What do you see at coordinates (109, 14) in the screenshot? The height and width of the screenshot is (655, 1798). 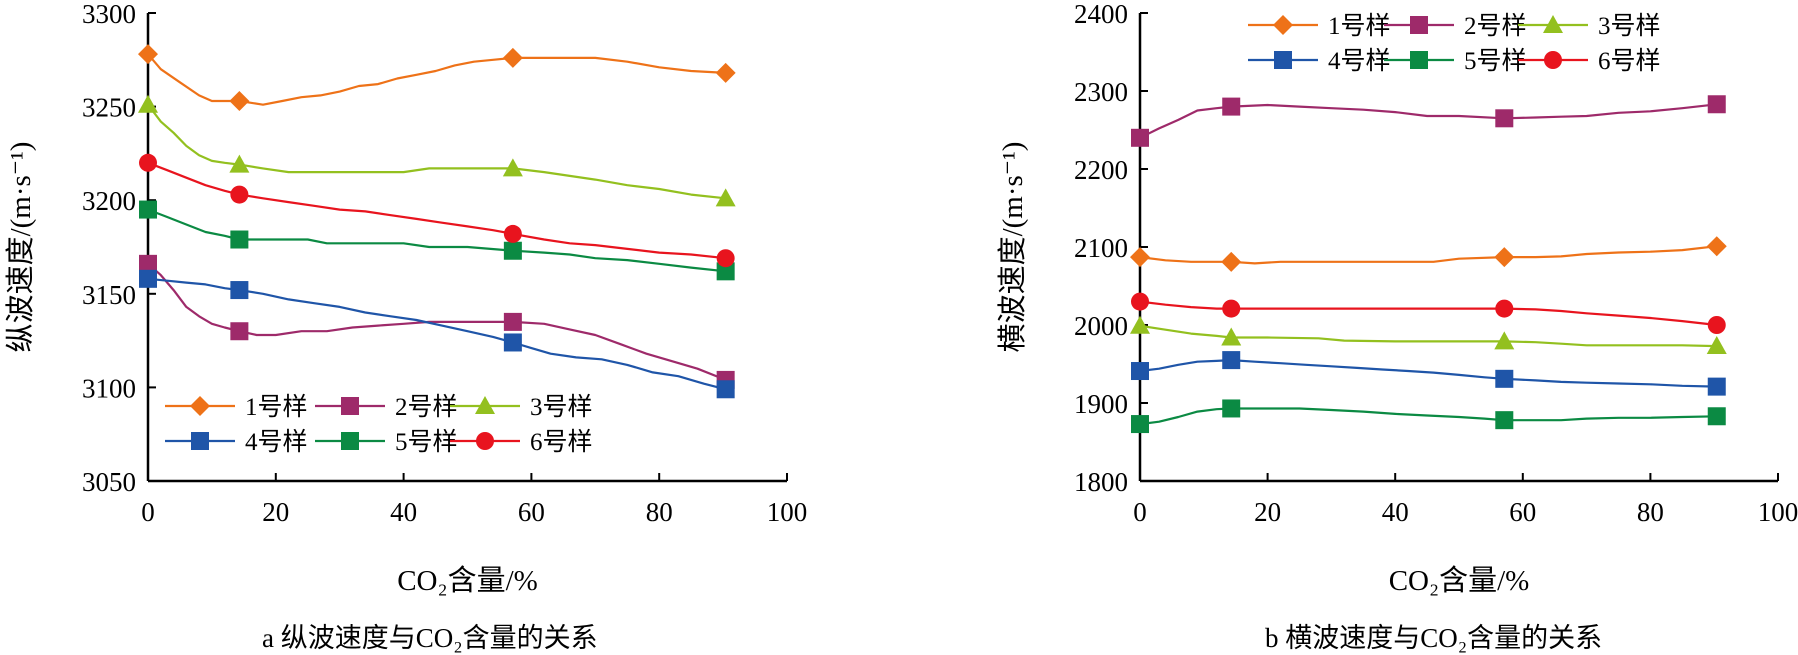 I see `a-y-tick-label: 3300` at bounding box center [109, 14].